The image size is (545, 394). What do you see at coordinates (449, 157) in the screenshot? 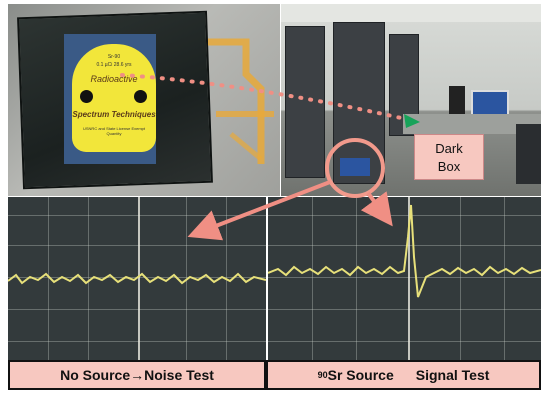
I see `dark-box-label: Dark Box` at bounding box center [449, 157].